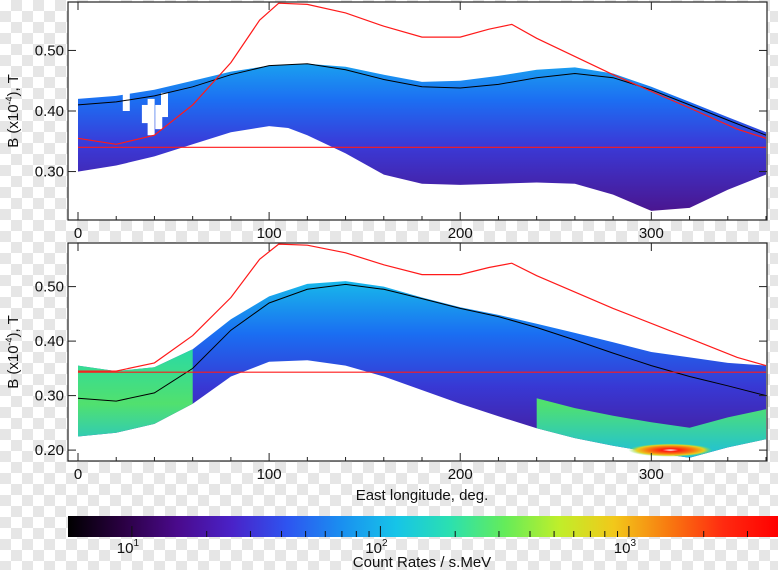 The width and height of the screenshot is (778, 570). I want to click on colorbar-ticks: 10¹ 10² 10³, so click(432, 541).